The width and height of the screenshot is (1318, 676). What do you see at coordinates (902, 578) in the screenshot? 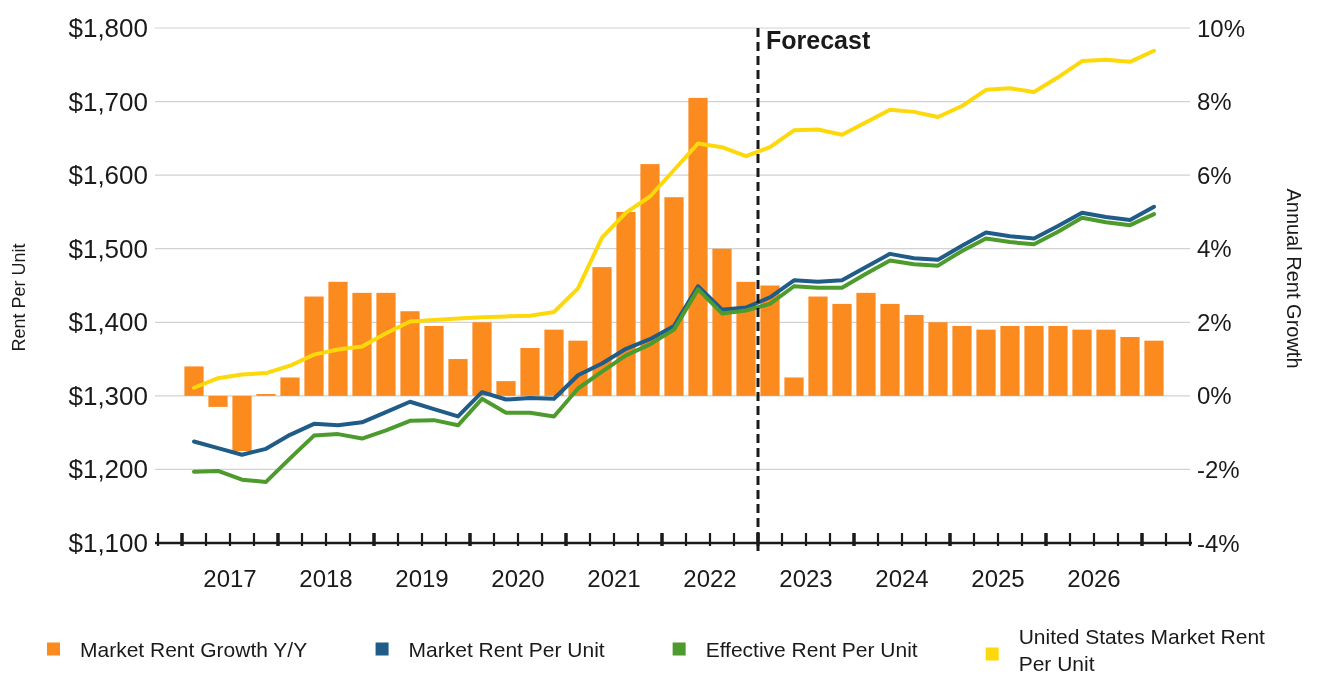
I see `x-tick-label: 2024` at bounding box center [902, 578].